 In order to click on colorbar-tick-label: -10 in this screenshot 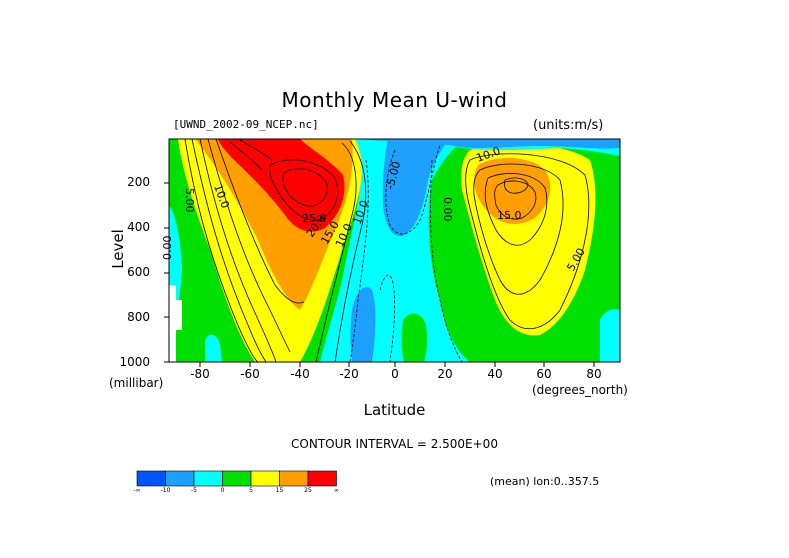, I will do `click(165, 490)`.